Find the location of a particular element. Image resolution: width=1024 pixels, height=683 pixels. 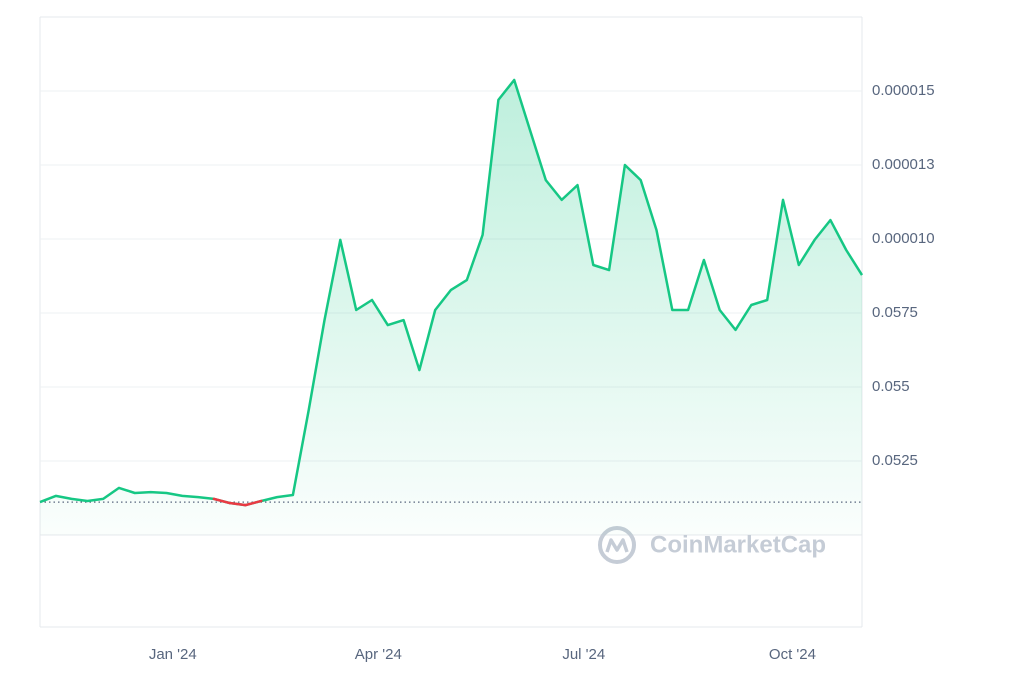

x-tick-label: Oct '24 is located at coordinates (792, 654).